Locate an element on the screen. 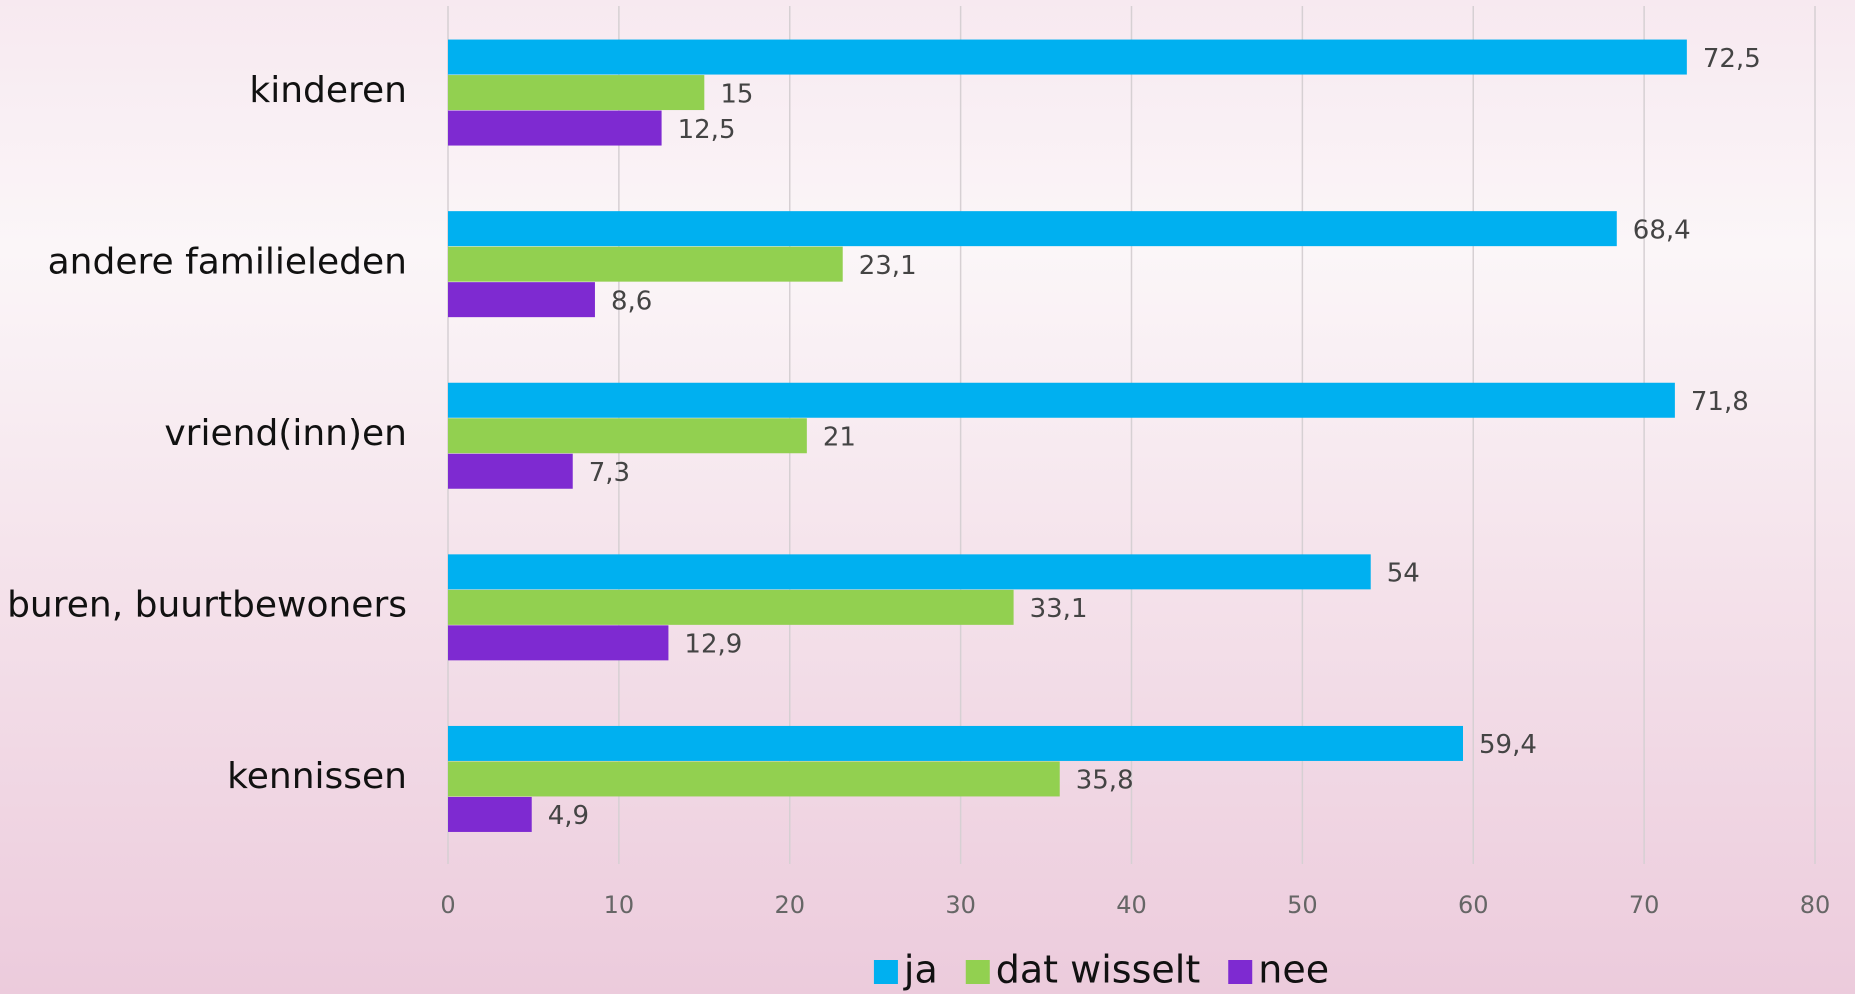  value-label: 33,1 is located at coordinates (1059, 609).